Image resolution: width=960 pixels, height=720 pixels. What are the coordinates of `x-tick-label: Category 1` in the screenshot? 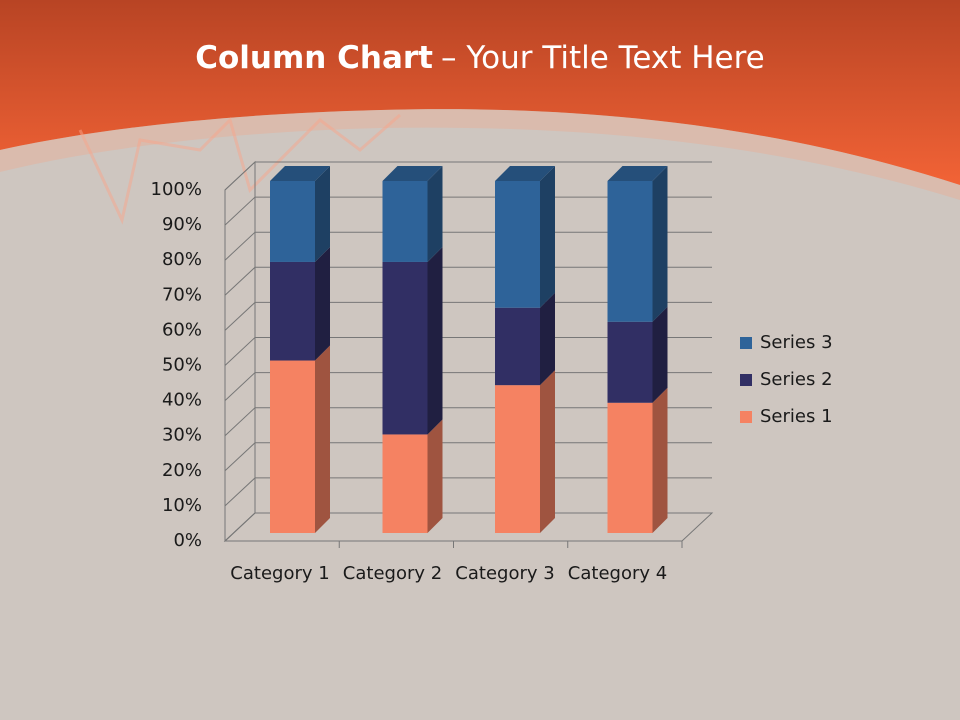 It's located at (280, 573).